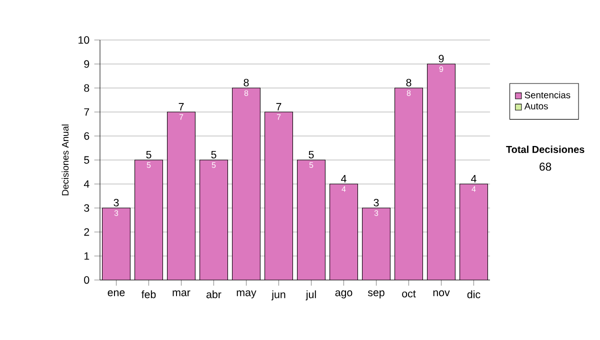  I want to click on x-tick-label: may, so click(246, 294).